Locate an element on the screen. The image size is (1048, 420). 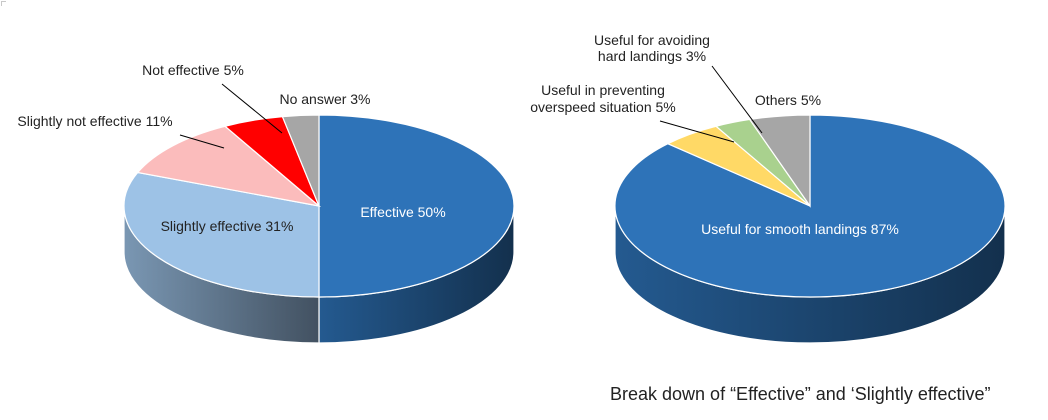
slice-label-3: Slightly not effective 11% is located at coordinates (94, 121).